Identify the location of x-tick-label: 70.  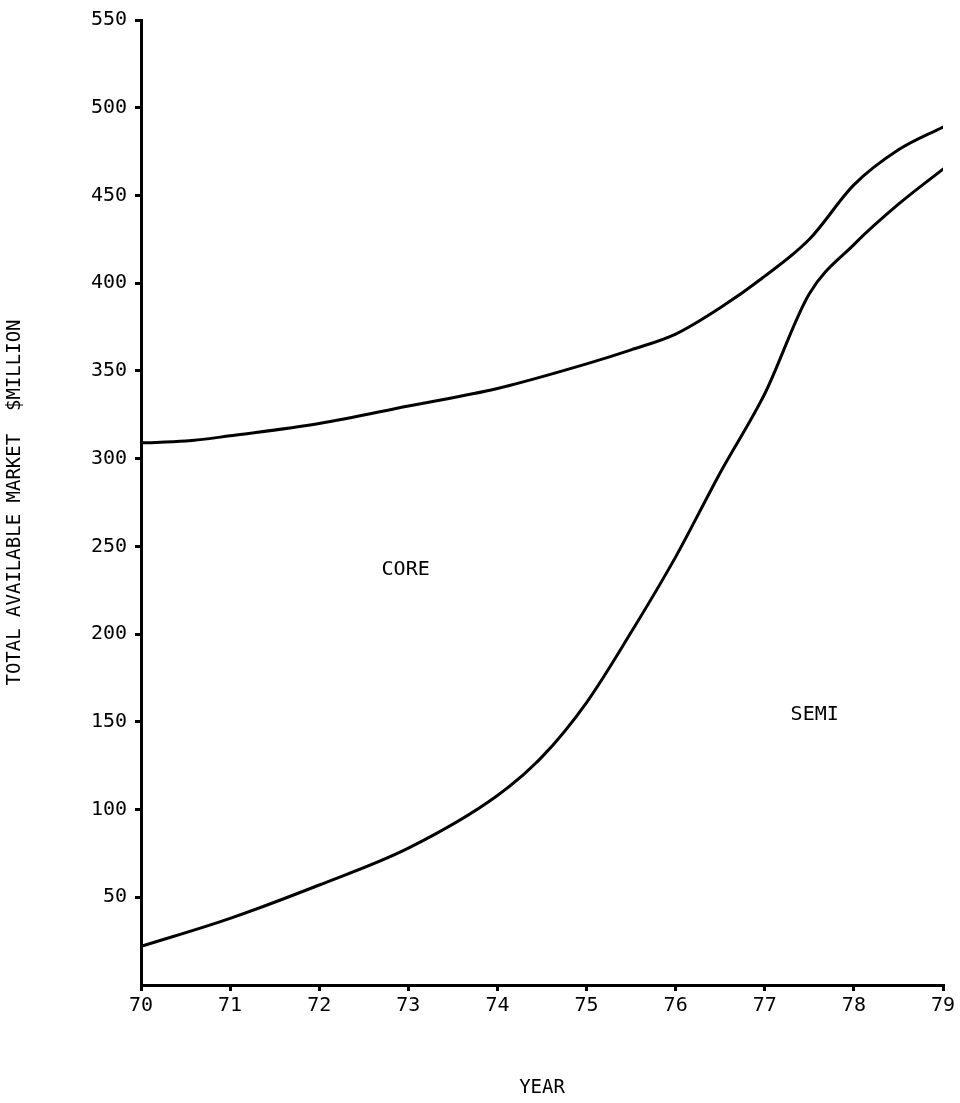
(141, 1004).